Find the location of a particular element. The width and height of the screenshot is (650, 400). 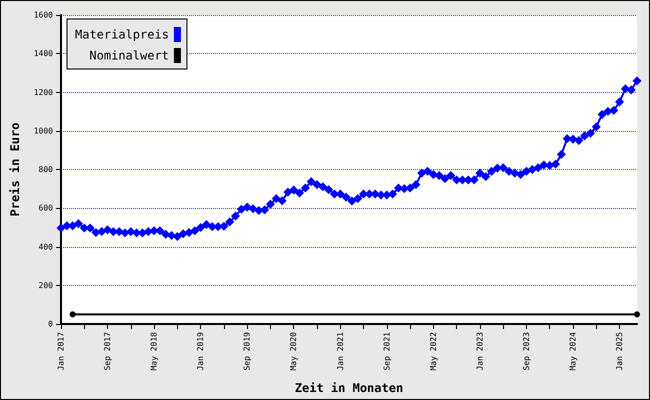

y-tick-label: 1000 is located at coordinates (44, 131).